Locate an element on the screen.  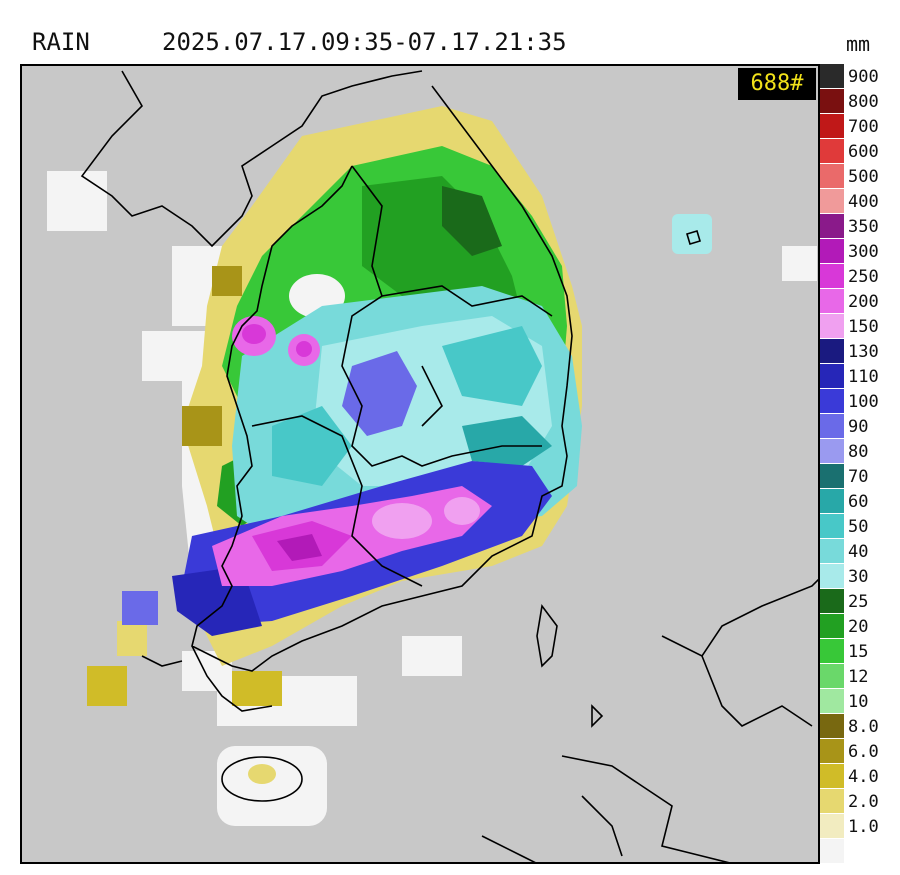
legend-label: 90 is located at coordinates (858, 427).